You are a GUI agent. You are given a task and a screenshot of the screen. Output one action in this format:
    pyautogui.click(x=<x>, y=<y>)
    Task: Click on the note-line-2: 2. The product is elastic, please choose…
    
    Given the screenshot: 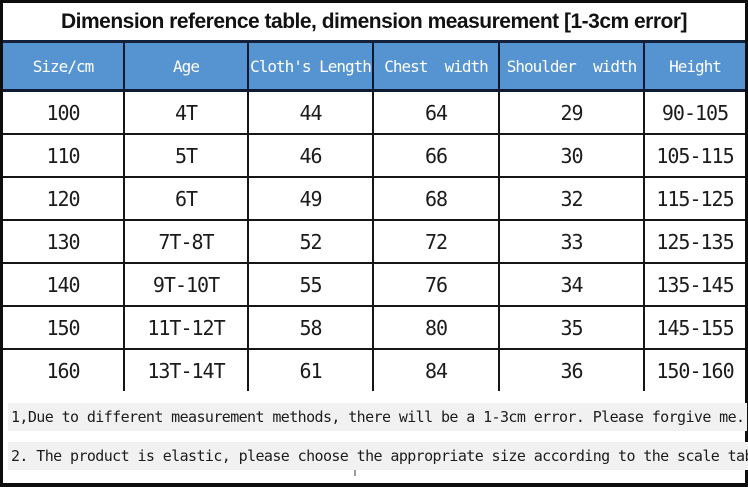 What is the action you would take?
    pyautogui.click(x=375, y=456)
    